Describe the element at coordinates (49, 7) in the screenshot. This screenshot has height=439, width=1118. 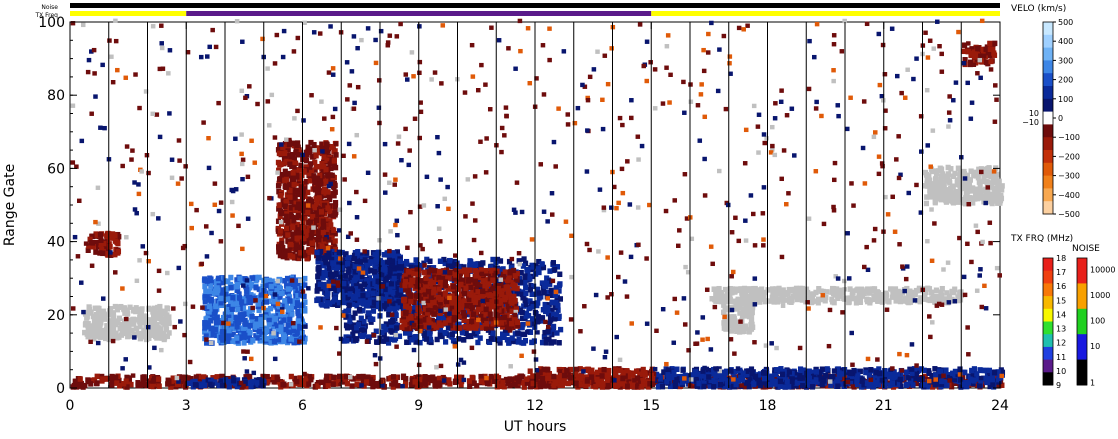
I see `noise-bar-label: Noise` at that location.